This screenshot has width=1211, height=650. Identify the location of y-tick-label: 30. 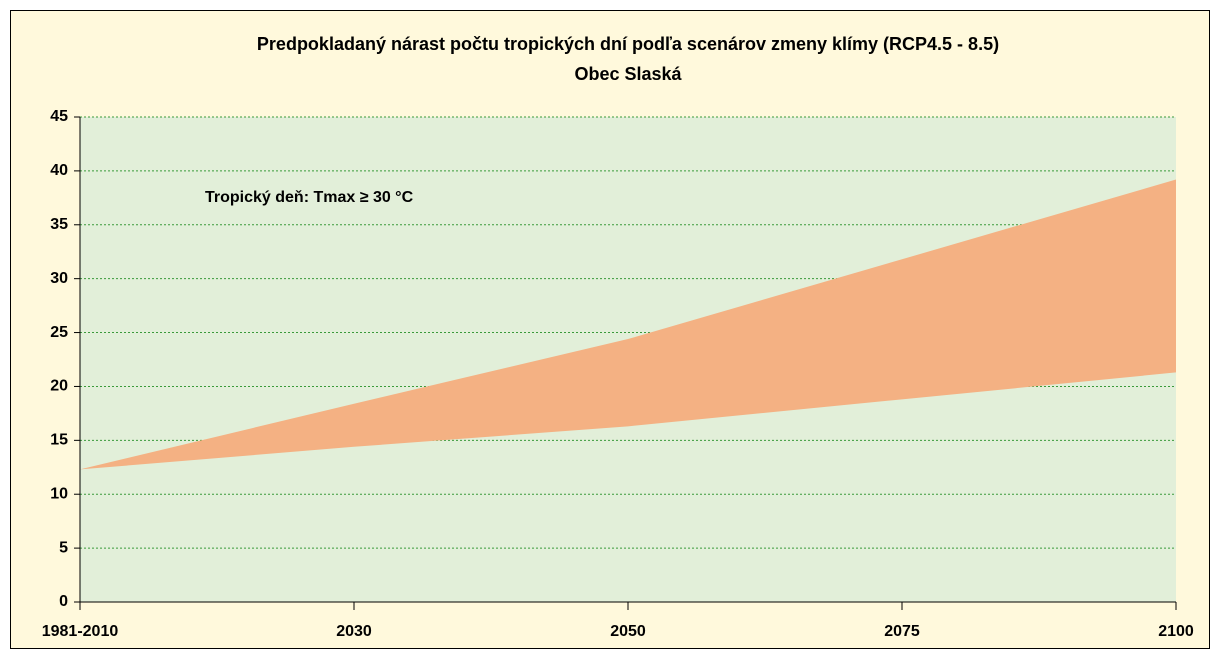
(59, 278).